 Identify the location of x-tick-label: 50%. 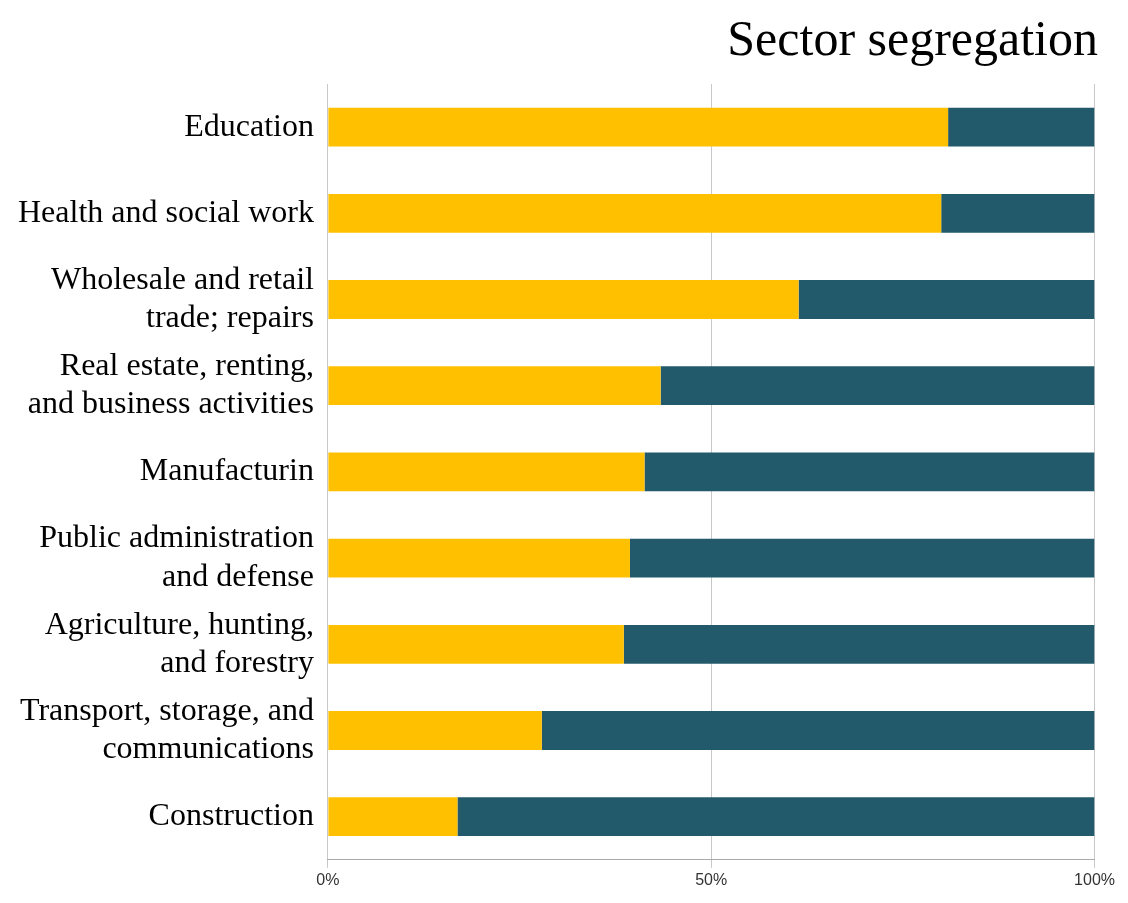
(711, 879).